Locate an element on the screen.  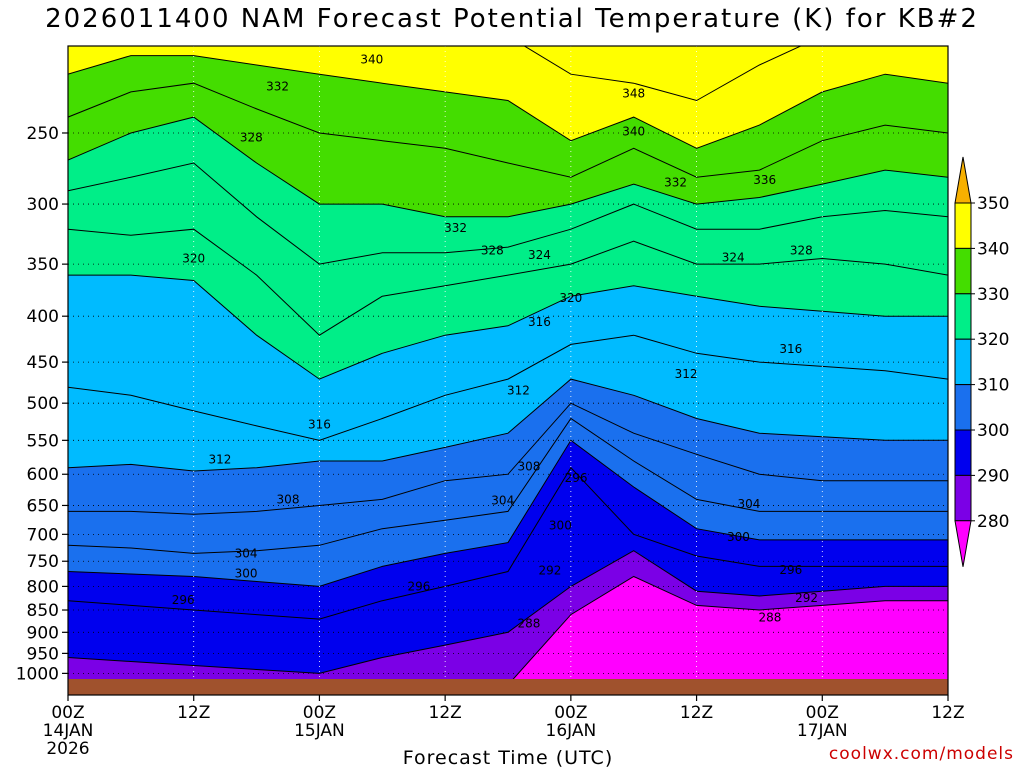
y-tick-label: 800 is located at coordinates (43, 587).